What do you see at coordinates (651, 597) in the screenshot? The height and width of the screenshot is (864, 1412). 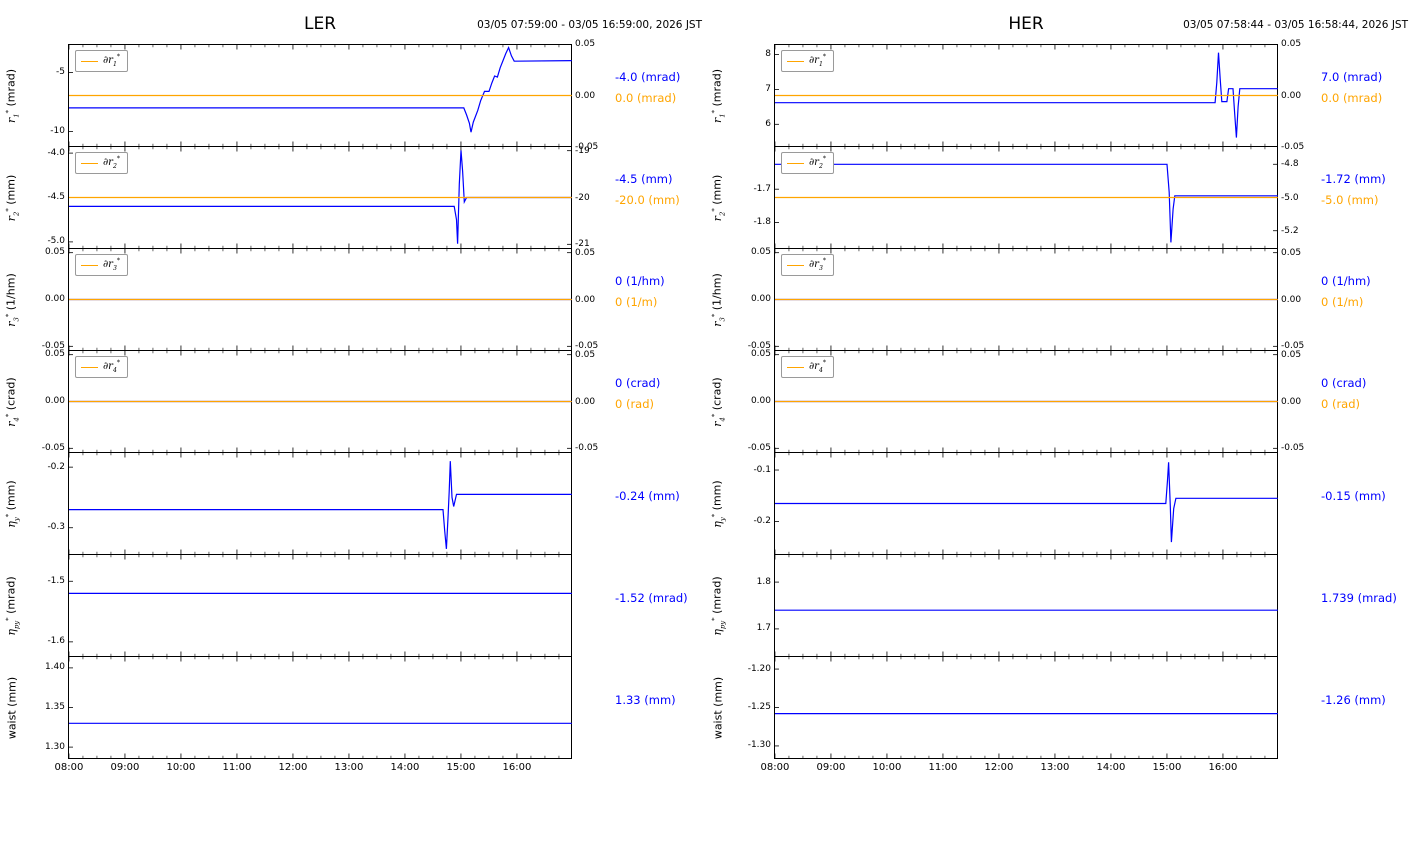 I see `readout-value: -1.52 (mrad)` at bounding box center [651, 597].